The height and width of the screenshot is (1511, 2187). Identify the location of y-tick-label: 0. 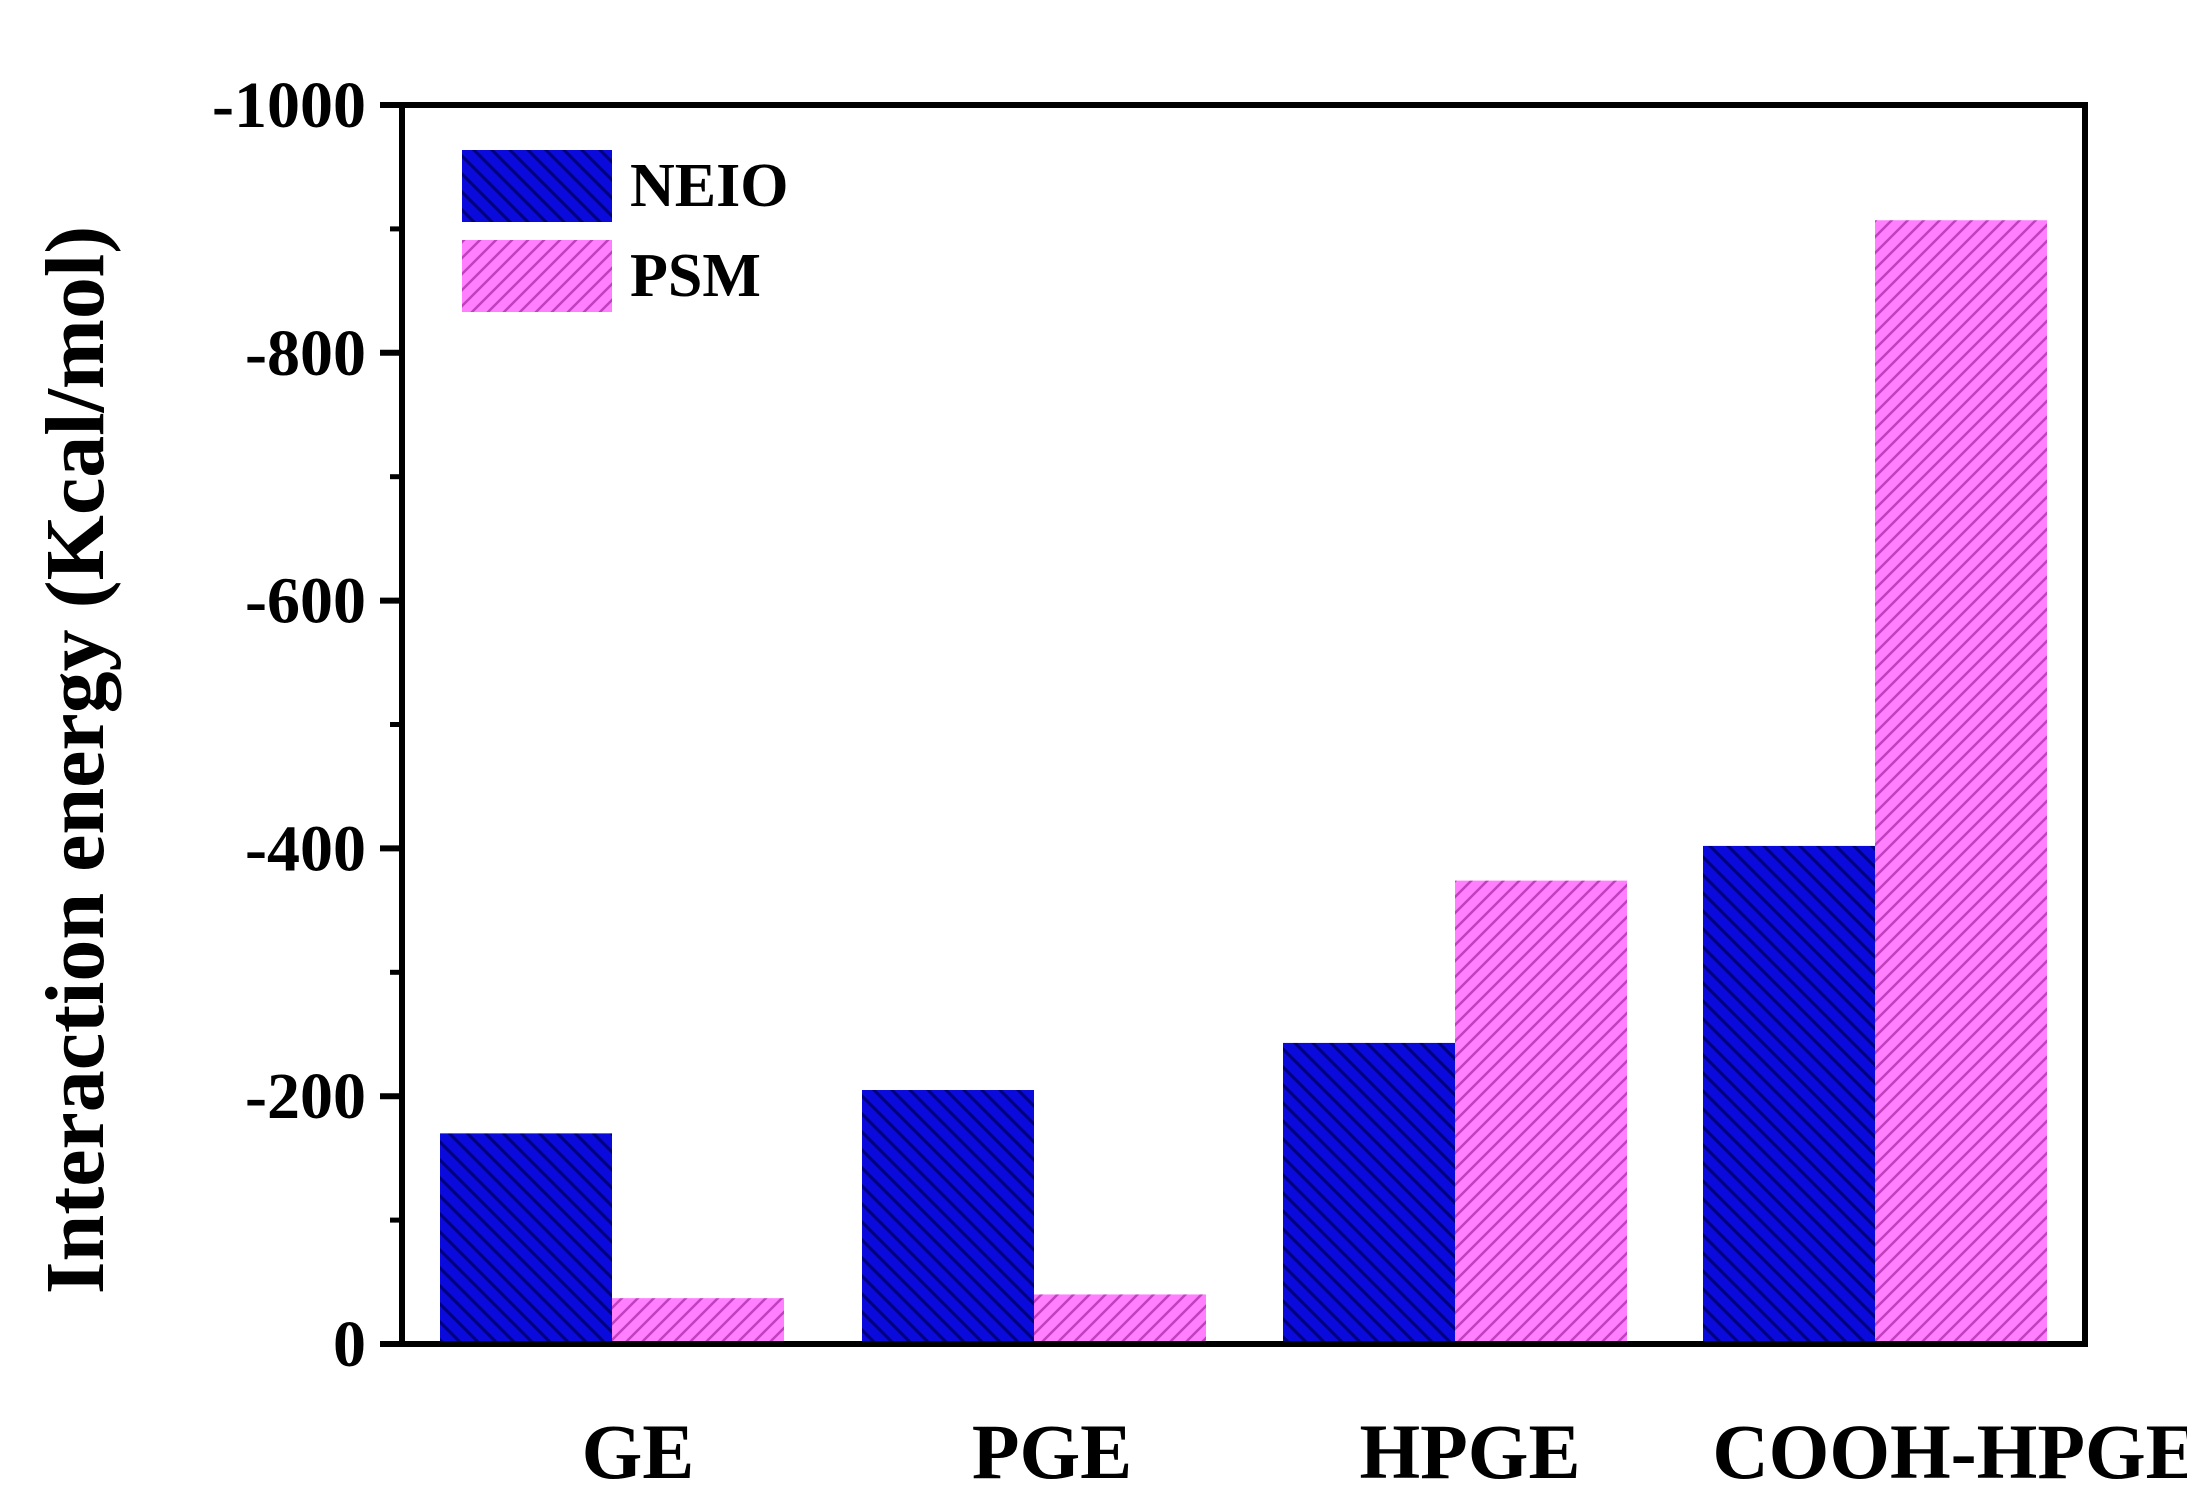
(349, 1344).